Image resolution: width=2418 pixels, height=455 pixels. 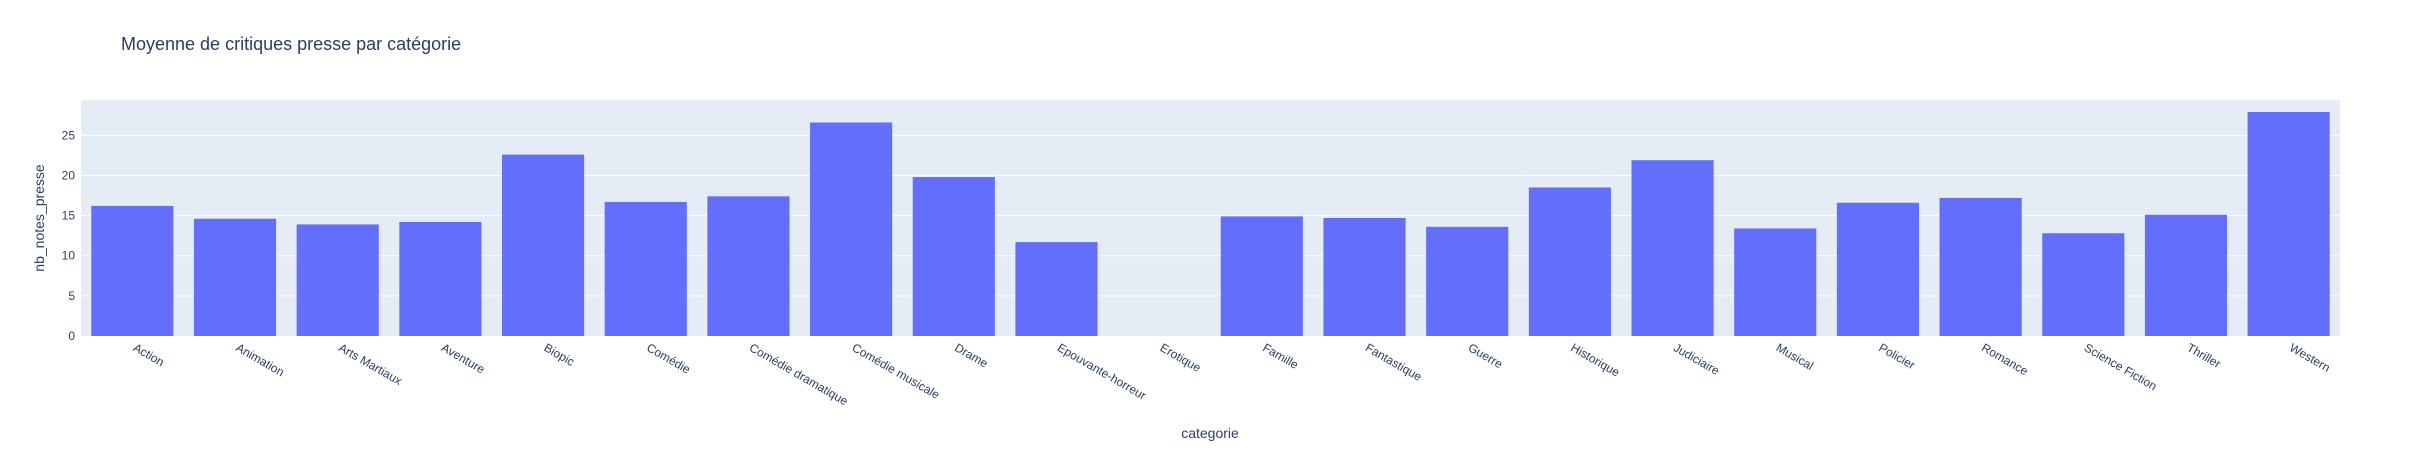 What do you see at coordinates (2310, 357) in the screenshot?
I see `x-tick-label: Western` at bounding box center [2310, 357].